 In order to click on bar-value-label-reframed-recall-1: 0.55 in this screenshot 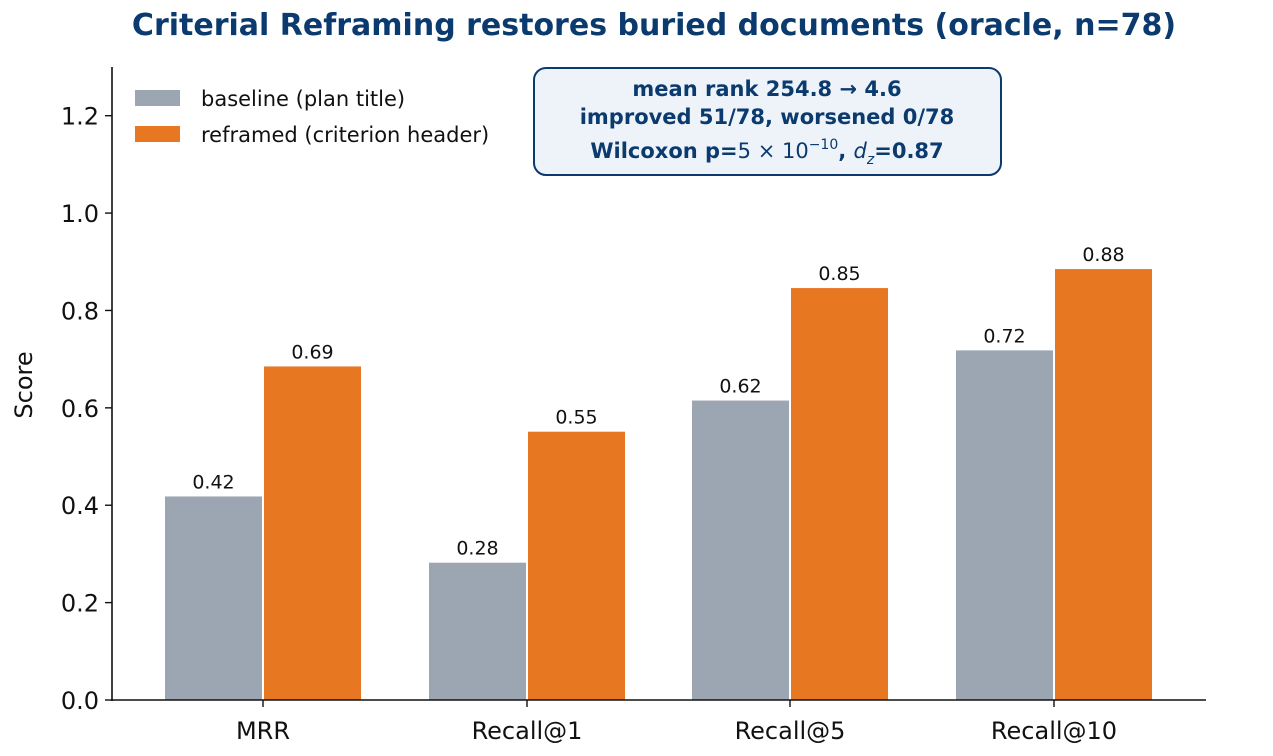, I will do `click(576, 418)`.